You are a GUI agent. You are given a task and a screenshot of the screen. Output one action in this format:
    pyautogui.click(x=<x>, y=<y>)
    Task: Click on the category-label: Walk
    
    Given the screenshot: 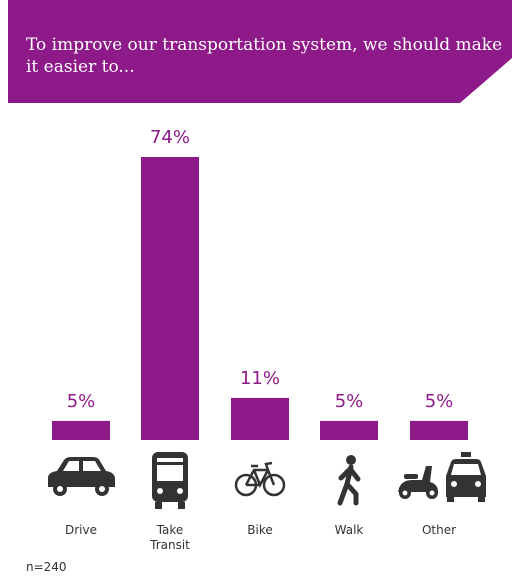 What is the action you would take?
    pyautogui.click(x=349, y=530)
    